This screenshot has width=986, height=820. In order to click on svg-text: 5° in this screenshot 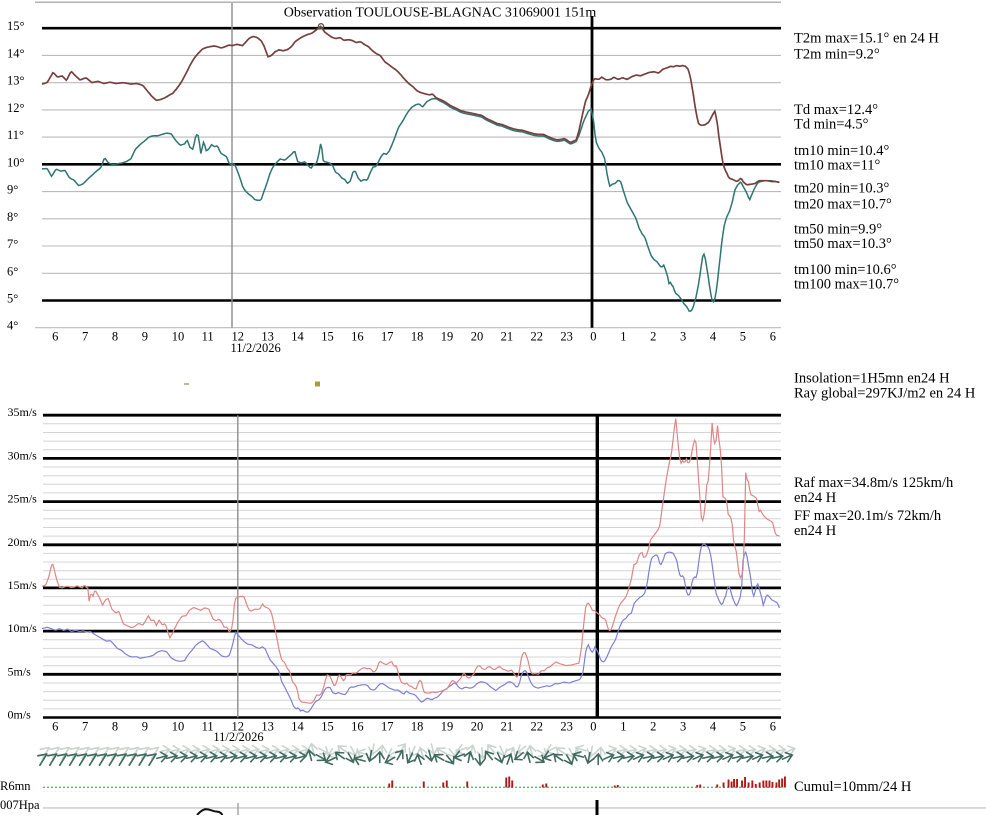, I will do `click(12, 299)`.